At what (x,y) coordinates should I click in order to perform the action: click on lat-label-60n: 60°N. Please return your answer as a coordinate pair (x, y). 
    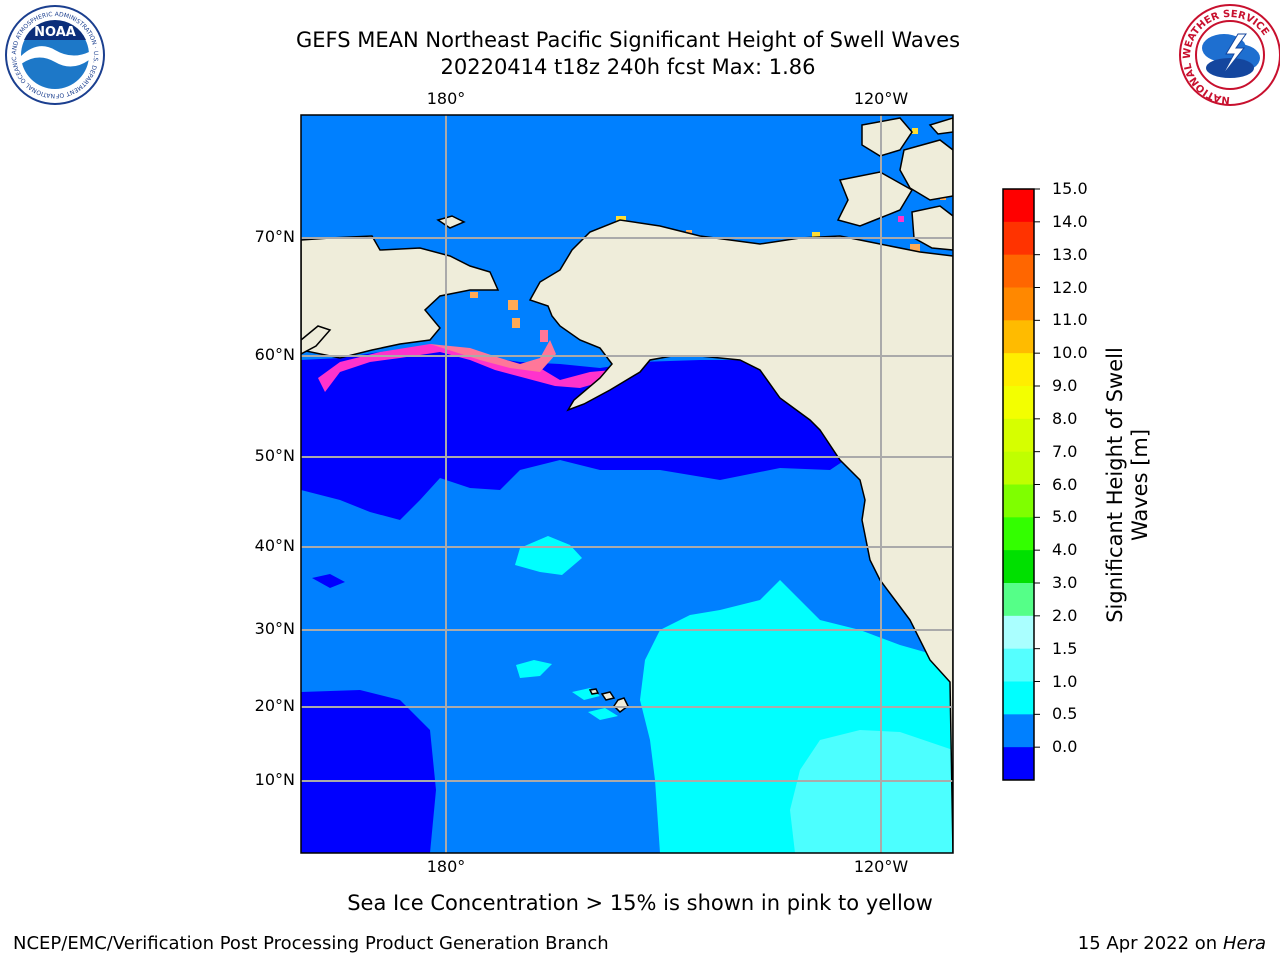
    Looking at the image, I should click on (274, 354).